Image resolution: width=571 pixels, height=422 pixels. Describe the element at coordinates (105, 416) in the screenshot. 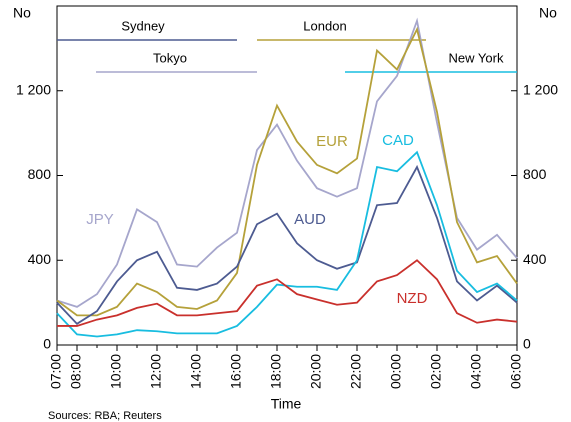

I see `source-note: Sources: RBA; Reuters` at that location.